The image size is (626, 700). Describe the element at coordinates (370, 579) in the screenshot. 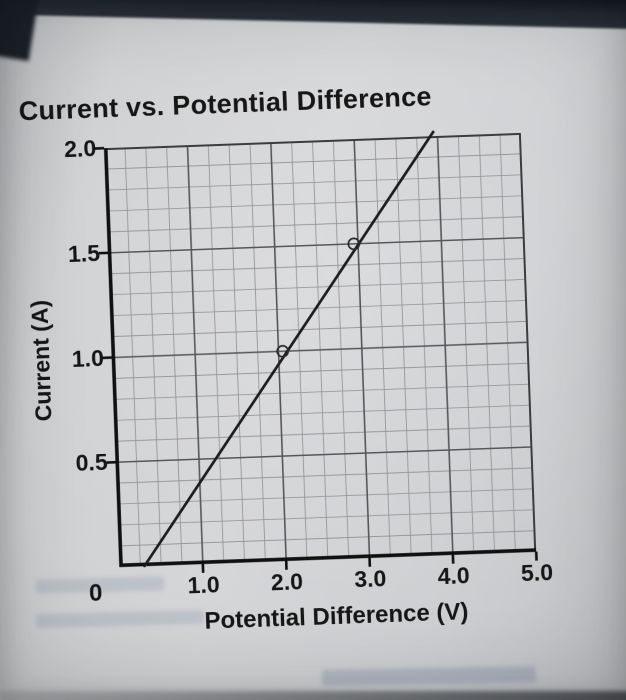

I see `x-tick-label: 3.0` at that location.